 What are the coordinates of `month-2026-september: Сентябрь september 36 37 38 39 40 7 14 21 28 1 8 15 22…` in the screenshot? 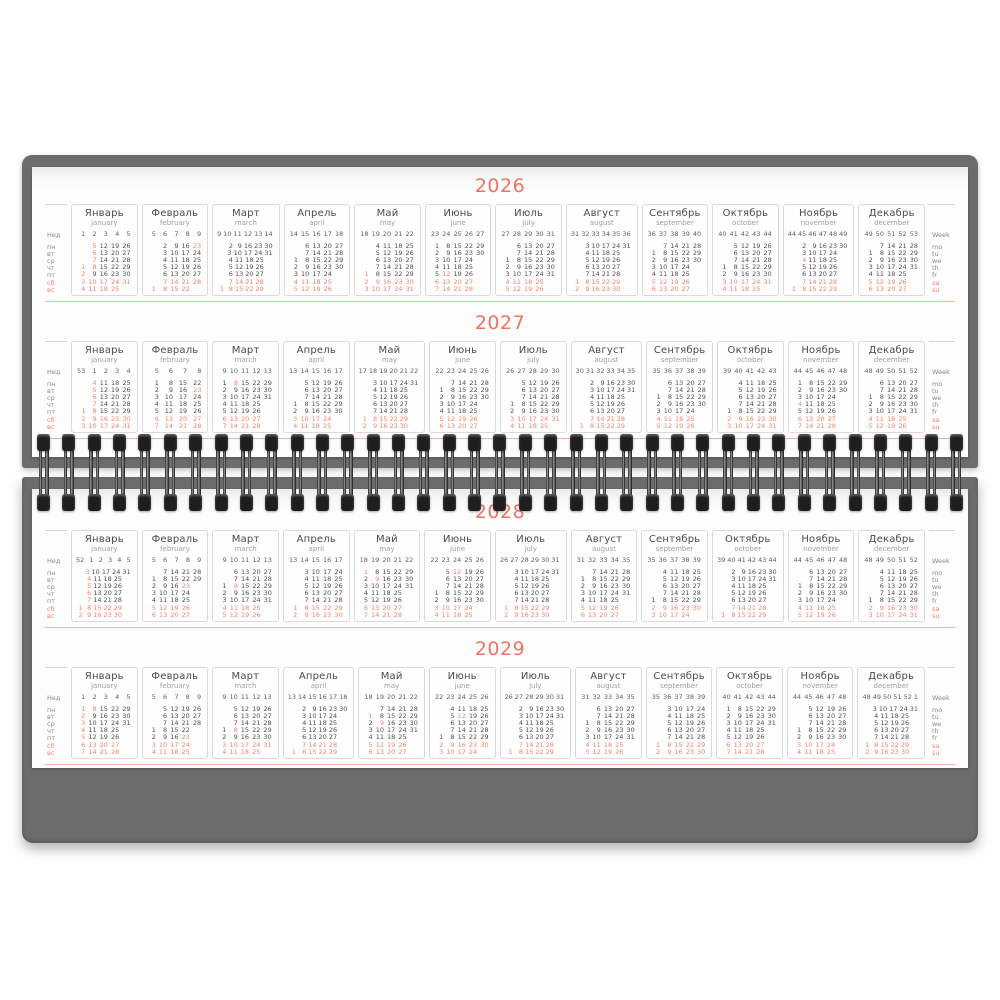 It's located at (675, 250).